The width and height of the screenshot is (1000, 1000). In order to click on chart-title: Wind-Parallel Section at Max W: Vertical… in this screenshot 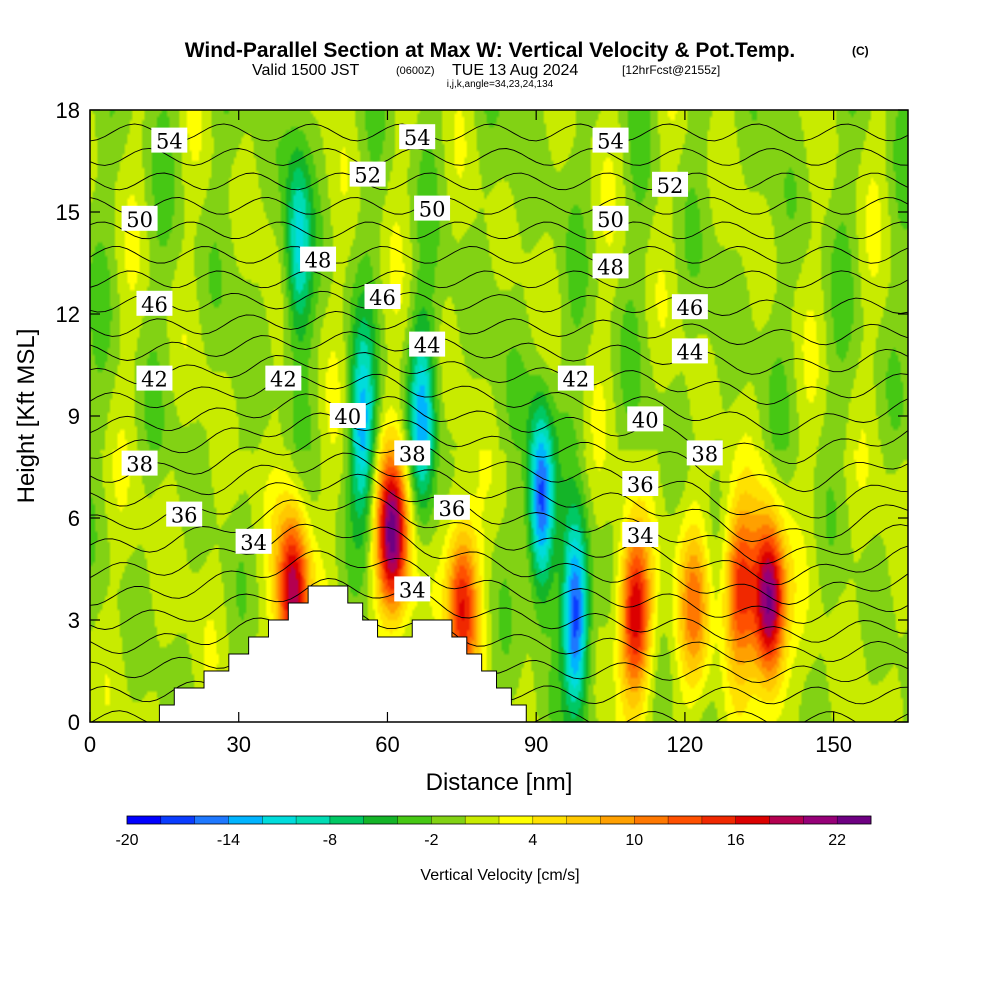, I will do `click(490, 50)`.